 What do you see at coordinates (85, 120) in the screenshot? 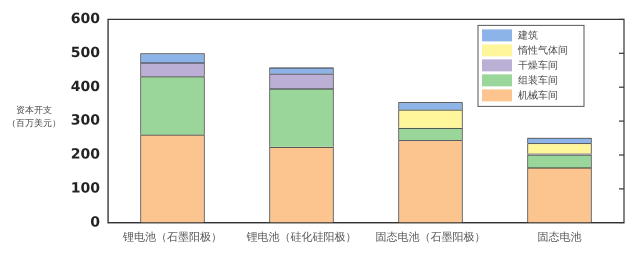
I see `y-tick-label: 300` at bounding box center [85, 120].